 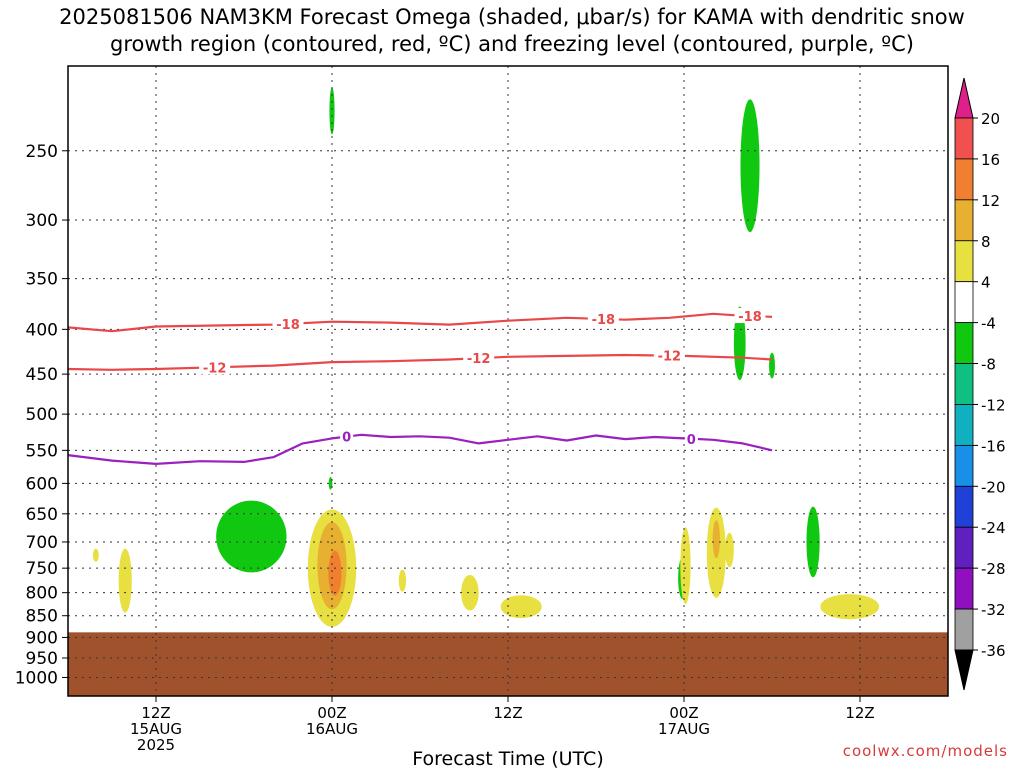 I want to click on contour-label-0-2: -18, so click(x=750, y=317).